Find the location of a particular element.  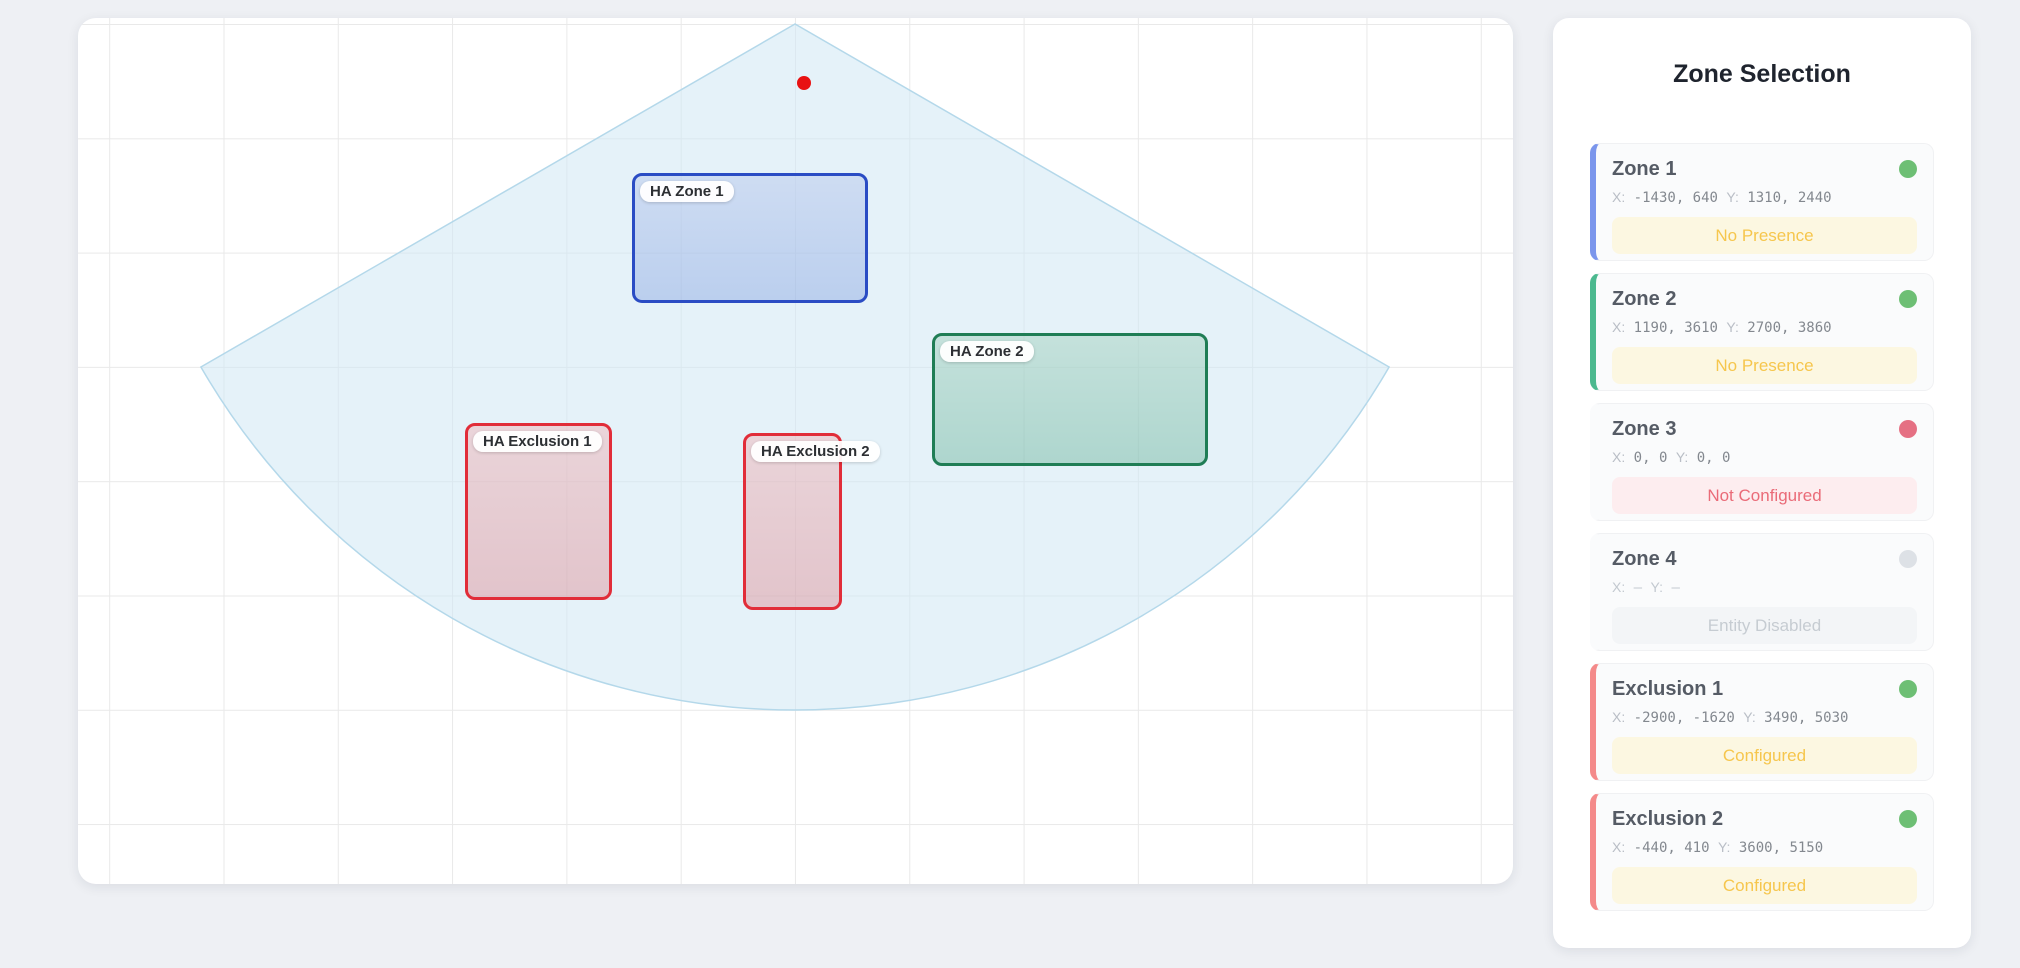

canvas-zone-label: HA Zone 1 is located at coordinates (687, 191).